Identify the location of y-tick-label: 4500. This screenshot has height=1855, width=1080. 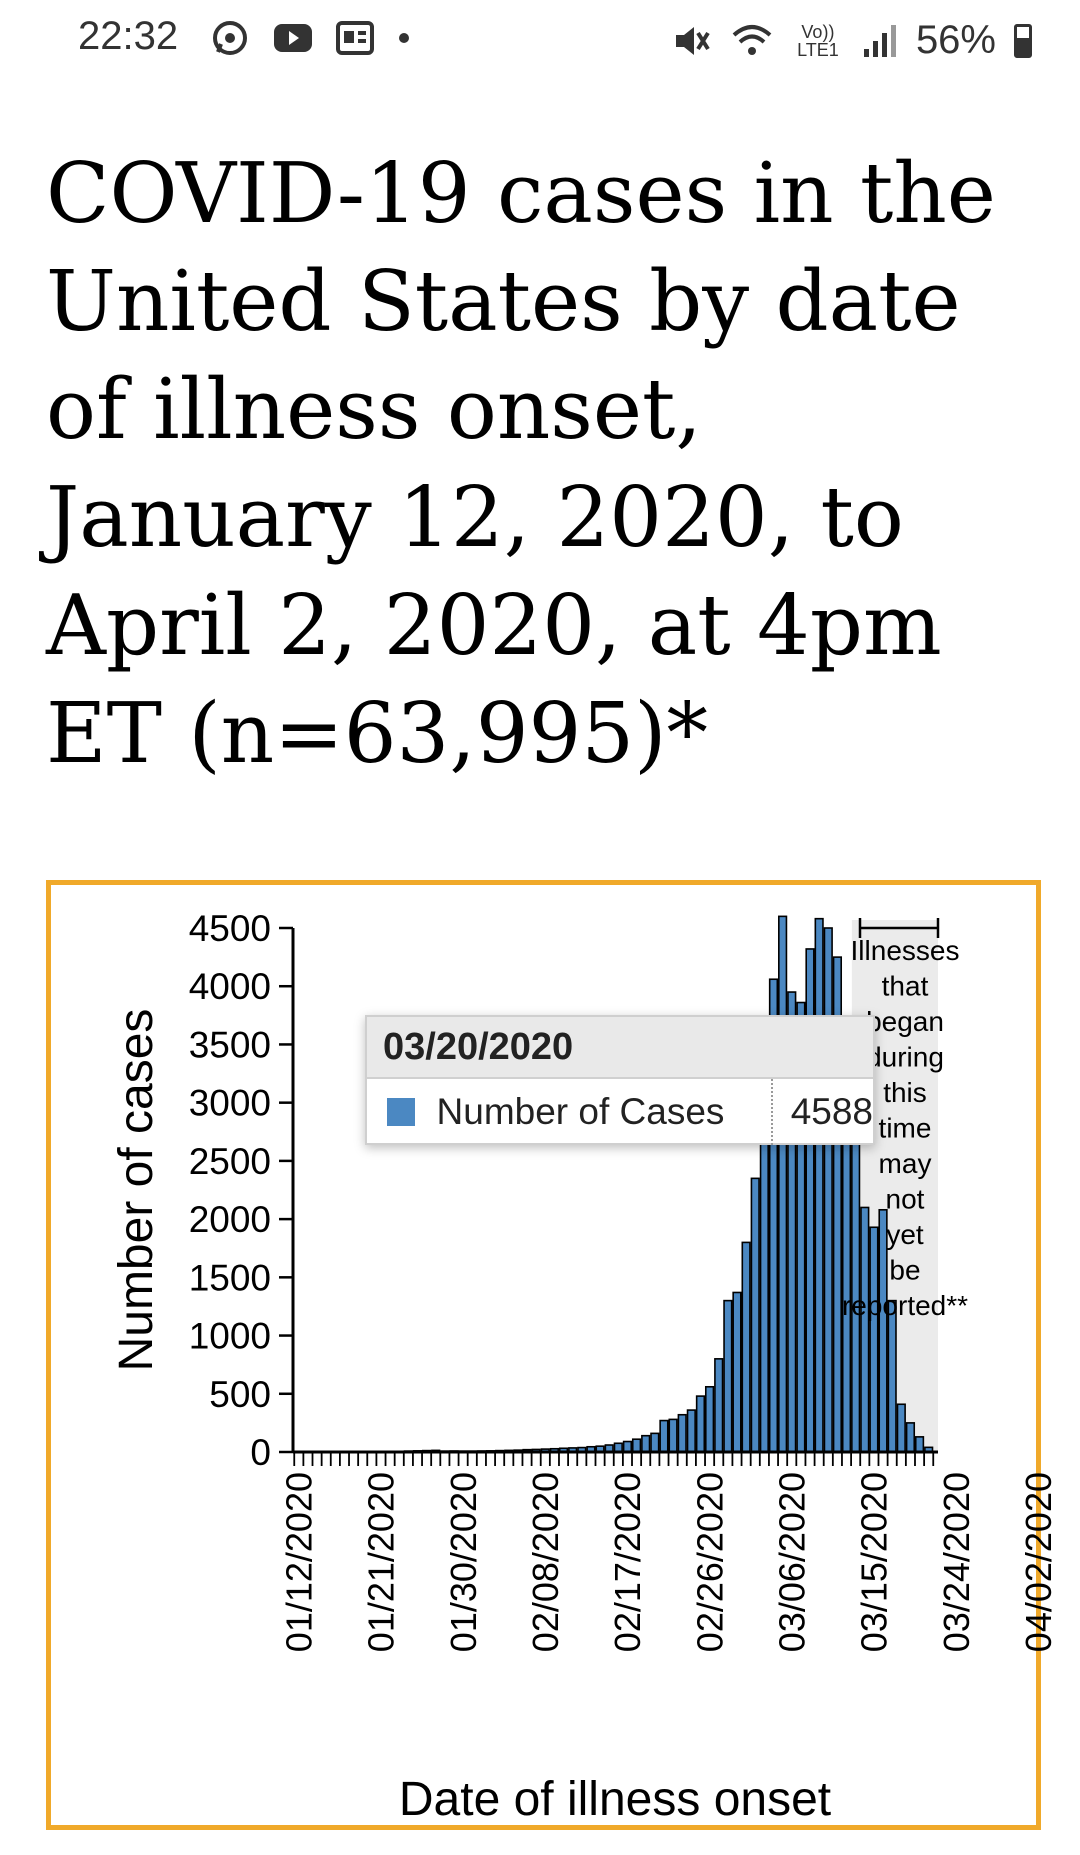
(230, 928).